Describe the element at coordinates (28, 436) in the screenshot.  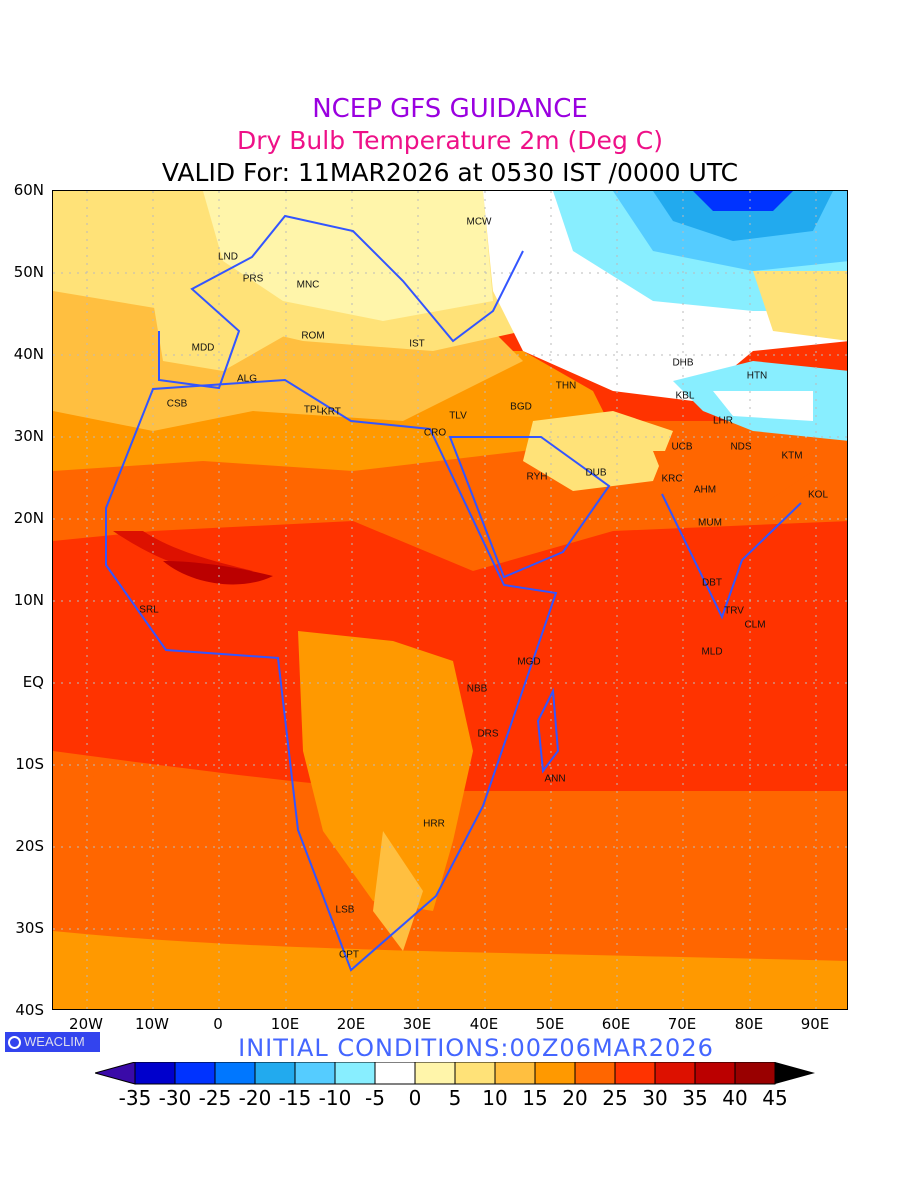
I see `lat-label: 30N` at that location.